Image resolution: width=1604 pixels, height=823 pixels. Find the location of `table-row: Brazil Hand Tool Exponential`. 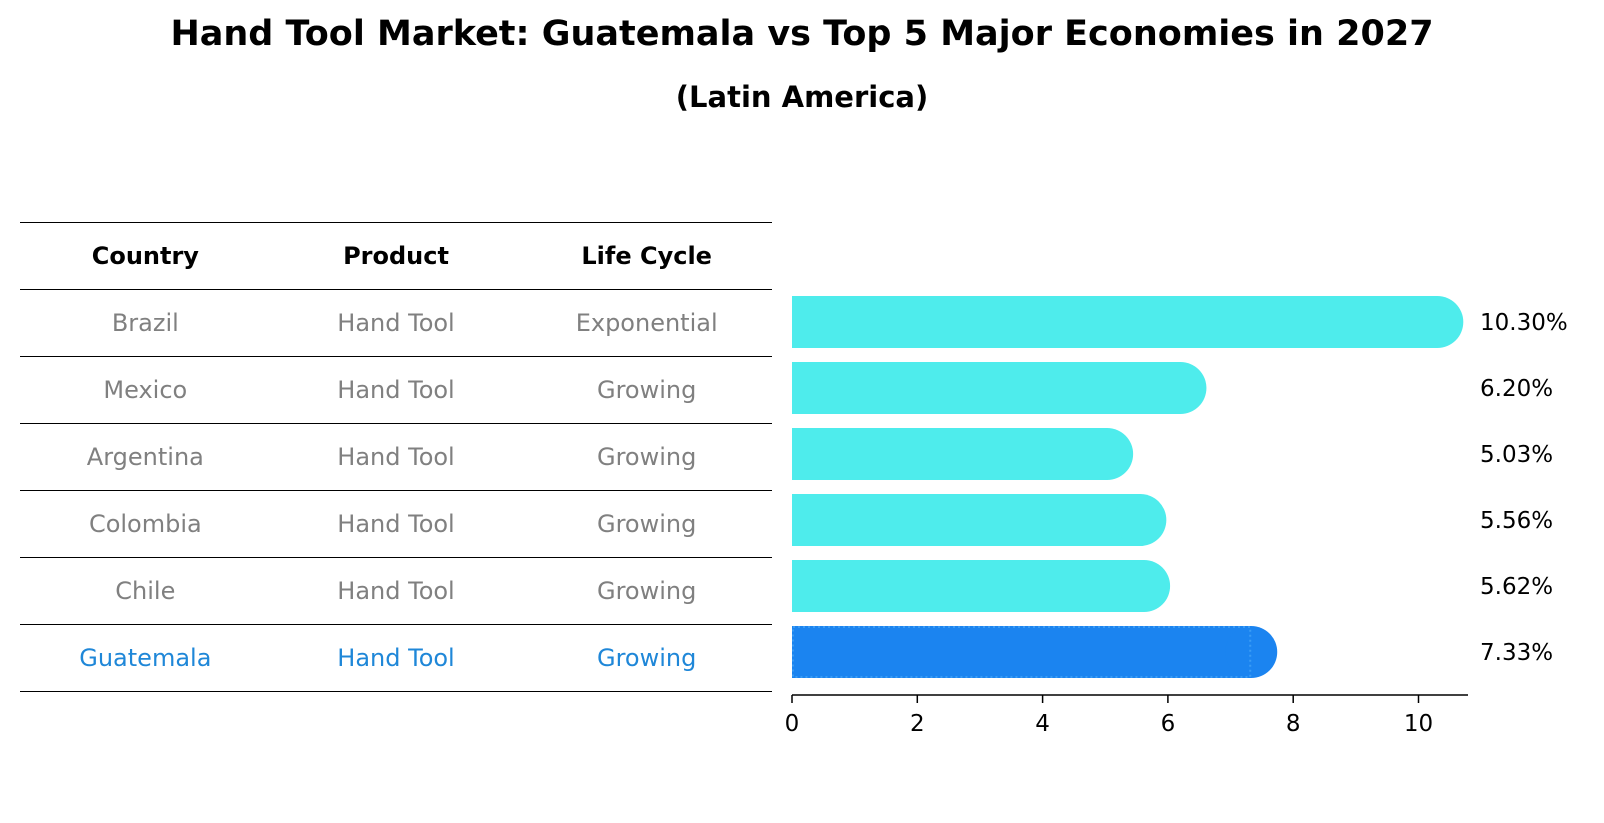

table-row: Brazil Hand Tool Exponential is located at coordinates (396, 323).